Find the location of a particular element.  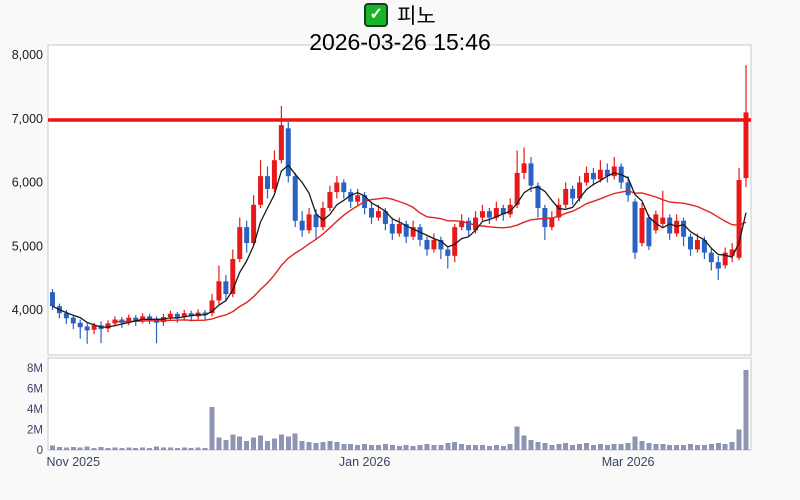

checkbox-icon: ✓ is located at coordinates (376, 15).